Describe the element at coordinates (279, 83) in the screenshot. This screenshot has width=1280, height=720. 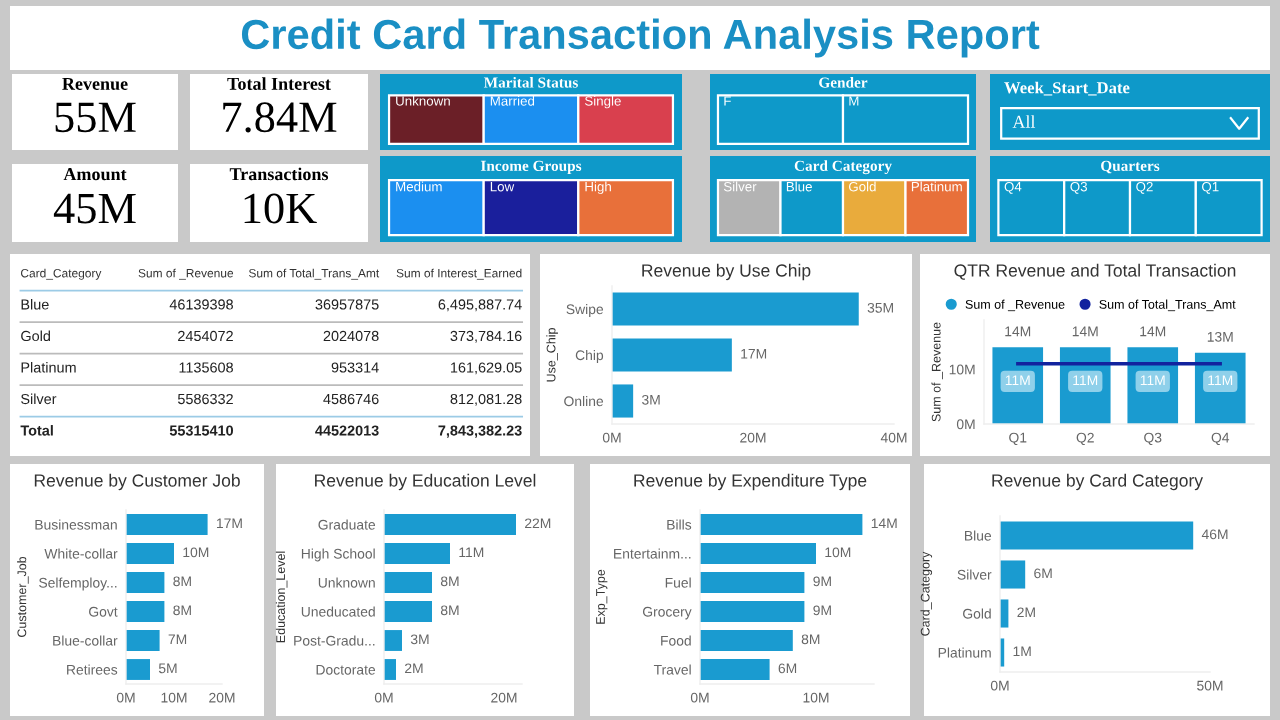
I see `text: Total Interest` at that location.